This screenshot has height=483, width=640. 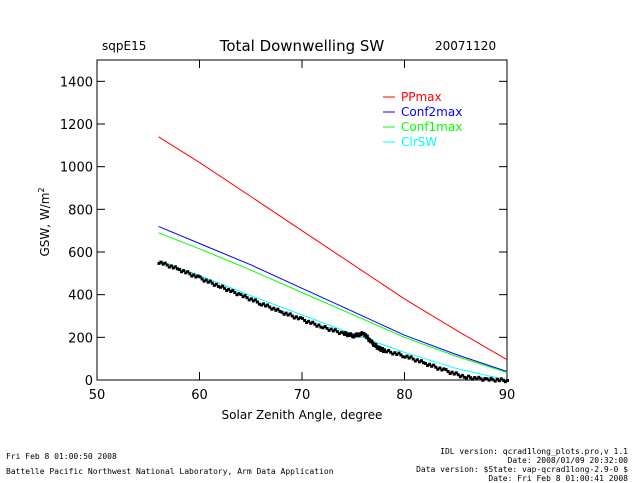 I want to click on legend-label-conf1max: Conf1max, so click(x=431, y=127).